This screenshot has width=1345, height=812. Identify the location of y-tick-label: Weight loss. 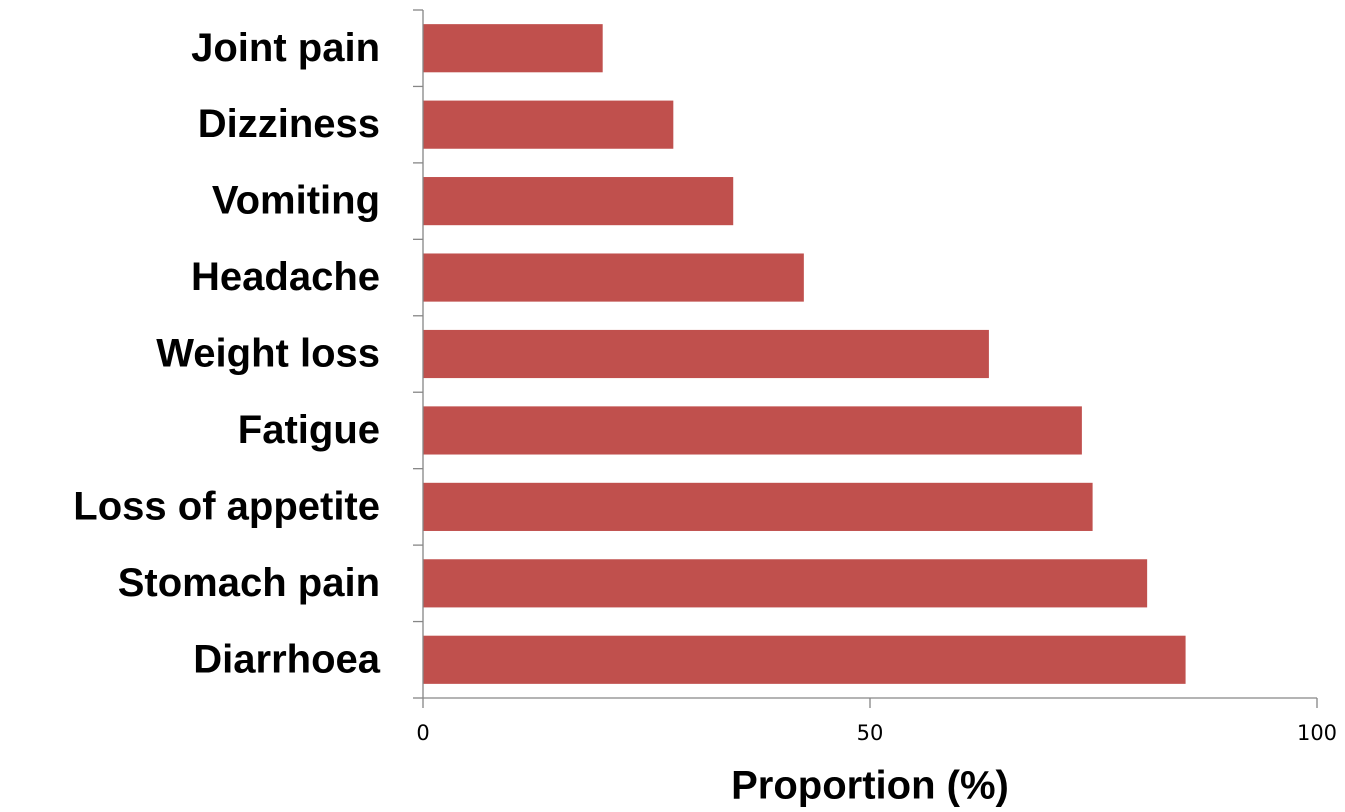
(268, 354).